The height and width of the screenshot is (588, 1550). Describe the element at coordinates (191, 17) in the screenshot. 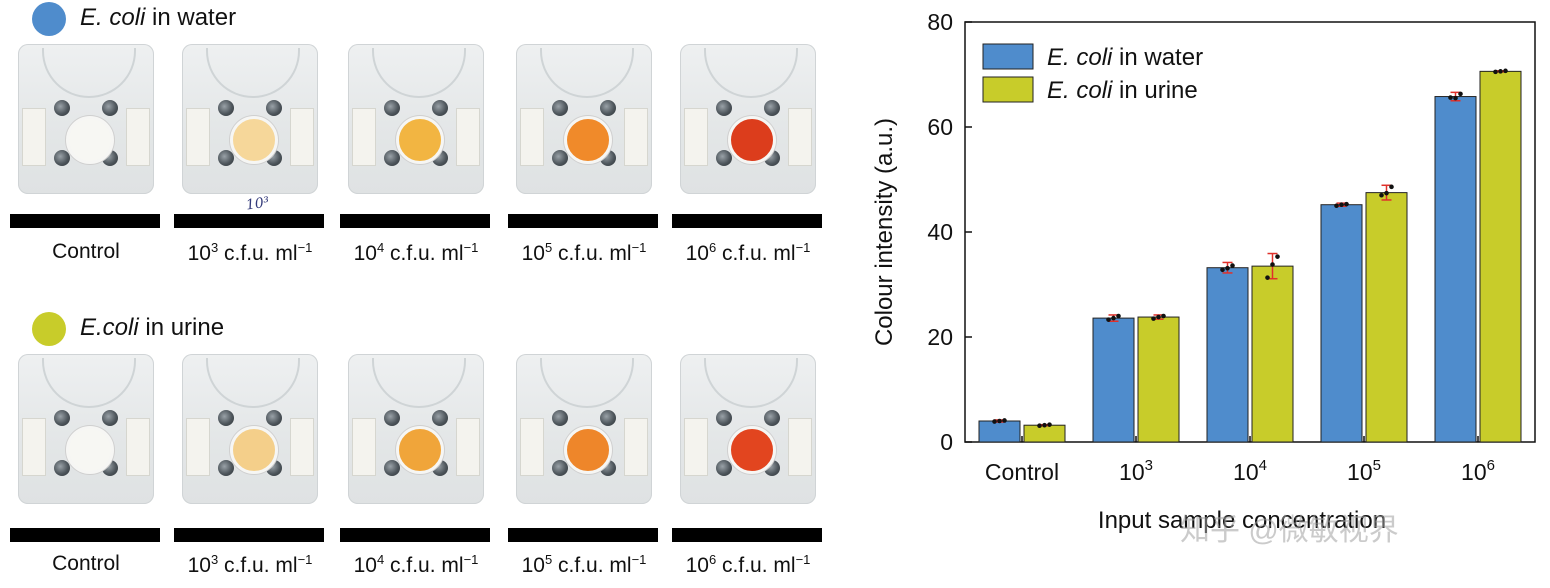

I see `water-title-rest: in water` at that location.